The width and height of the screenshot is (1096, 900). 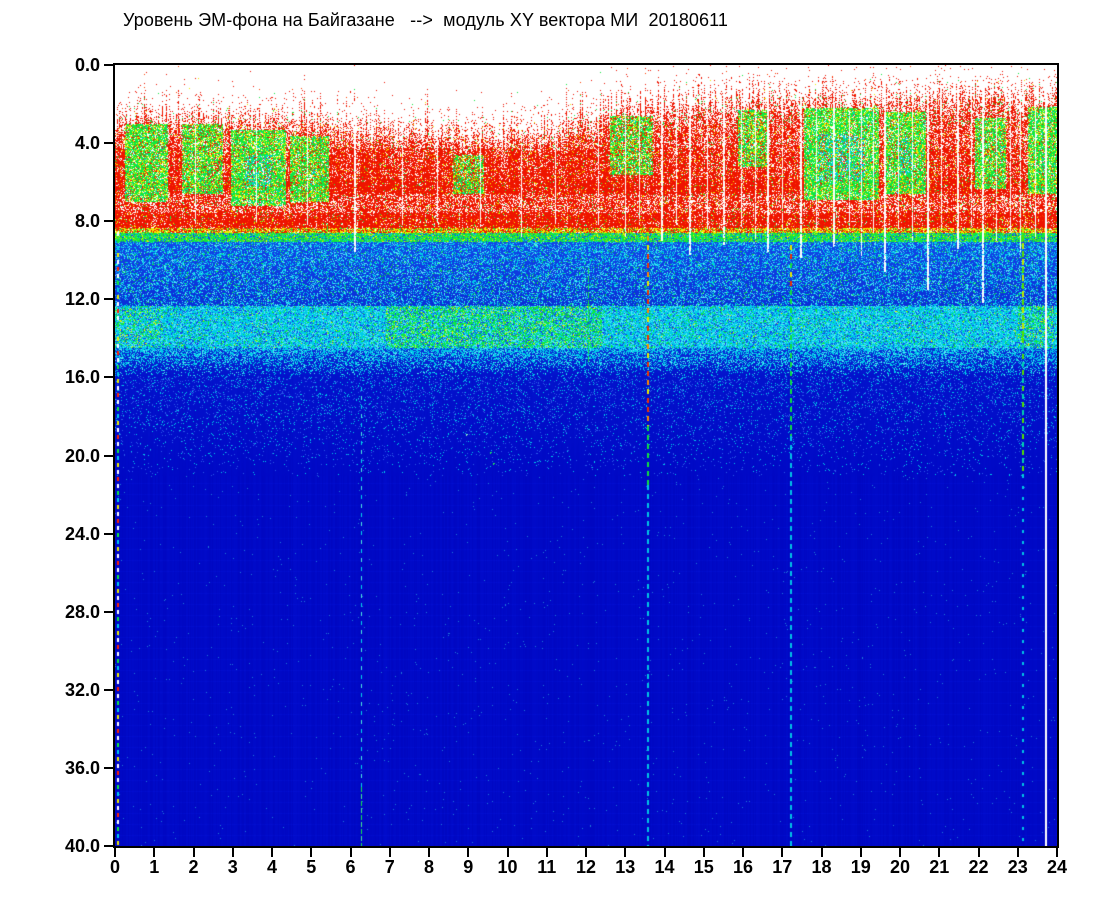 What do you see at coordinates (193, 867) in the screenshot?
I see `x-tick-label: 2` at bounding box center [193, 867].